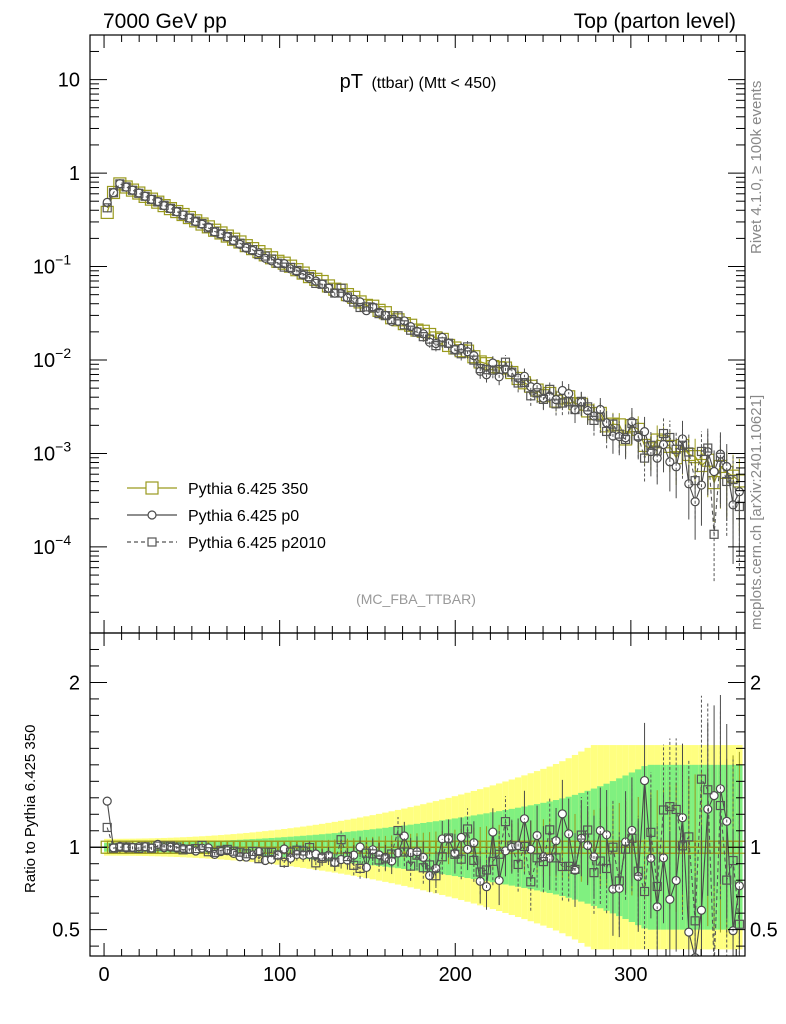 This screenshot has width=786, height=1024. What do you see at coordinates (630, 975) in the screenshot?
I see `x-tick-label: 300` at bounding box center [630, 975].